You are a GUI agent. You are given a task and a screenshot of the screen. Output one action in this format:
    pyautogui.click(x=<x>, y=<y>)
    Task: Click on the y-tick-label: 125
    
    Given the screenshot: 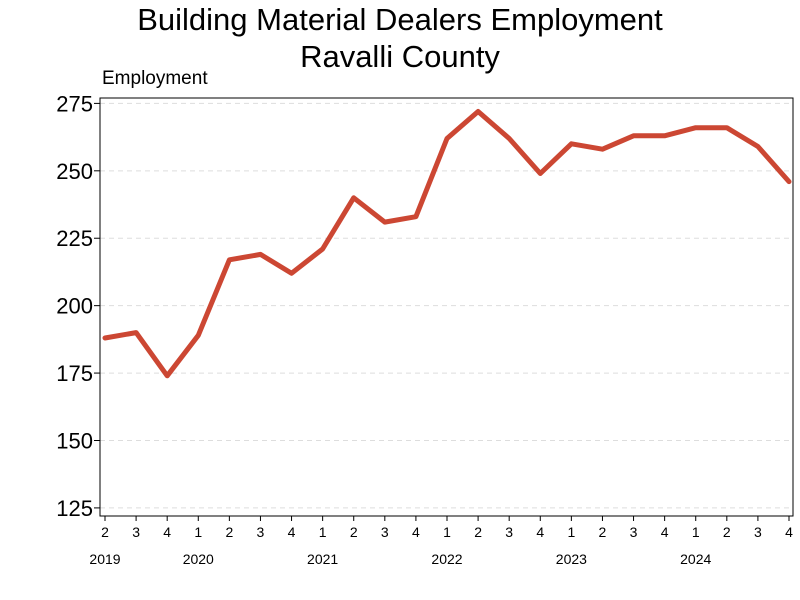 What is the action you would take?
    pyautogui.click(x=74, y=508)
    